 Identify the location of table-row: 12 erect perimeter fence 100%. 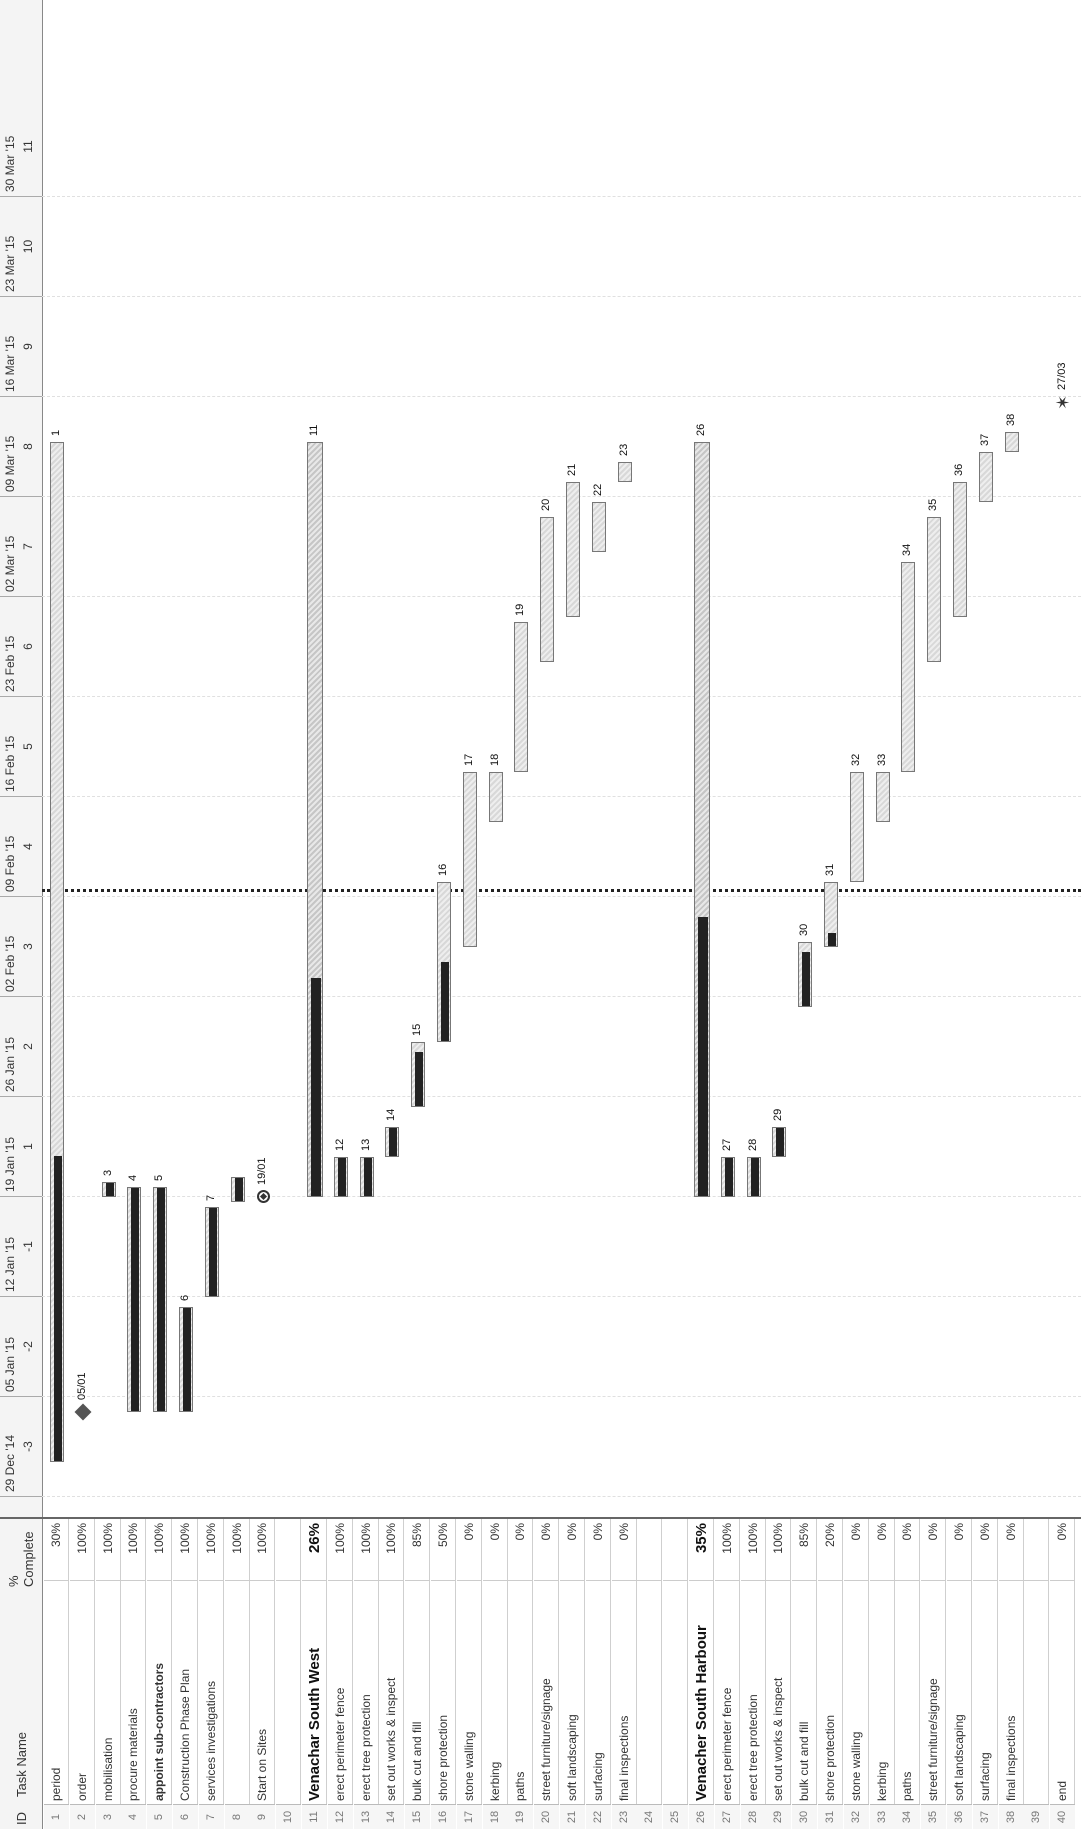
(340, 1674).